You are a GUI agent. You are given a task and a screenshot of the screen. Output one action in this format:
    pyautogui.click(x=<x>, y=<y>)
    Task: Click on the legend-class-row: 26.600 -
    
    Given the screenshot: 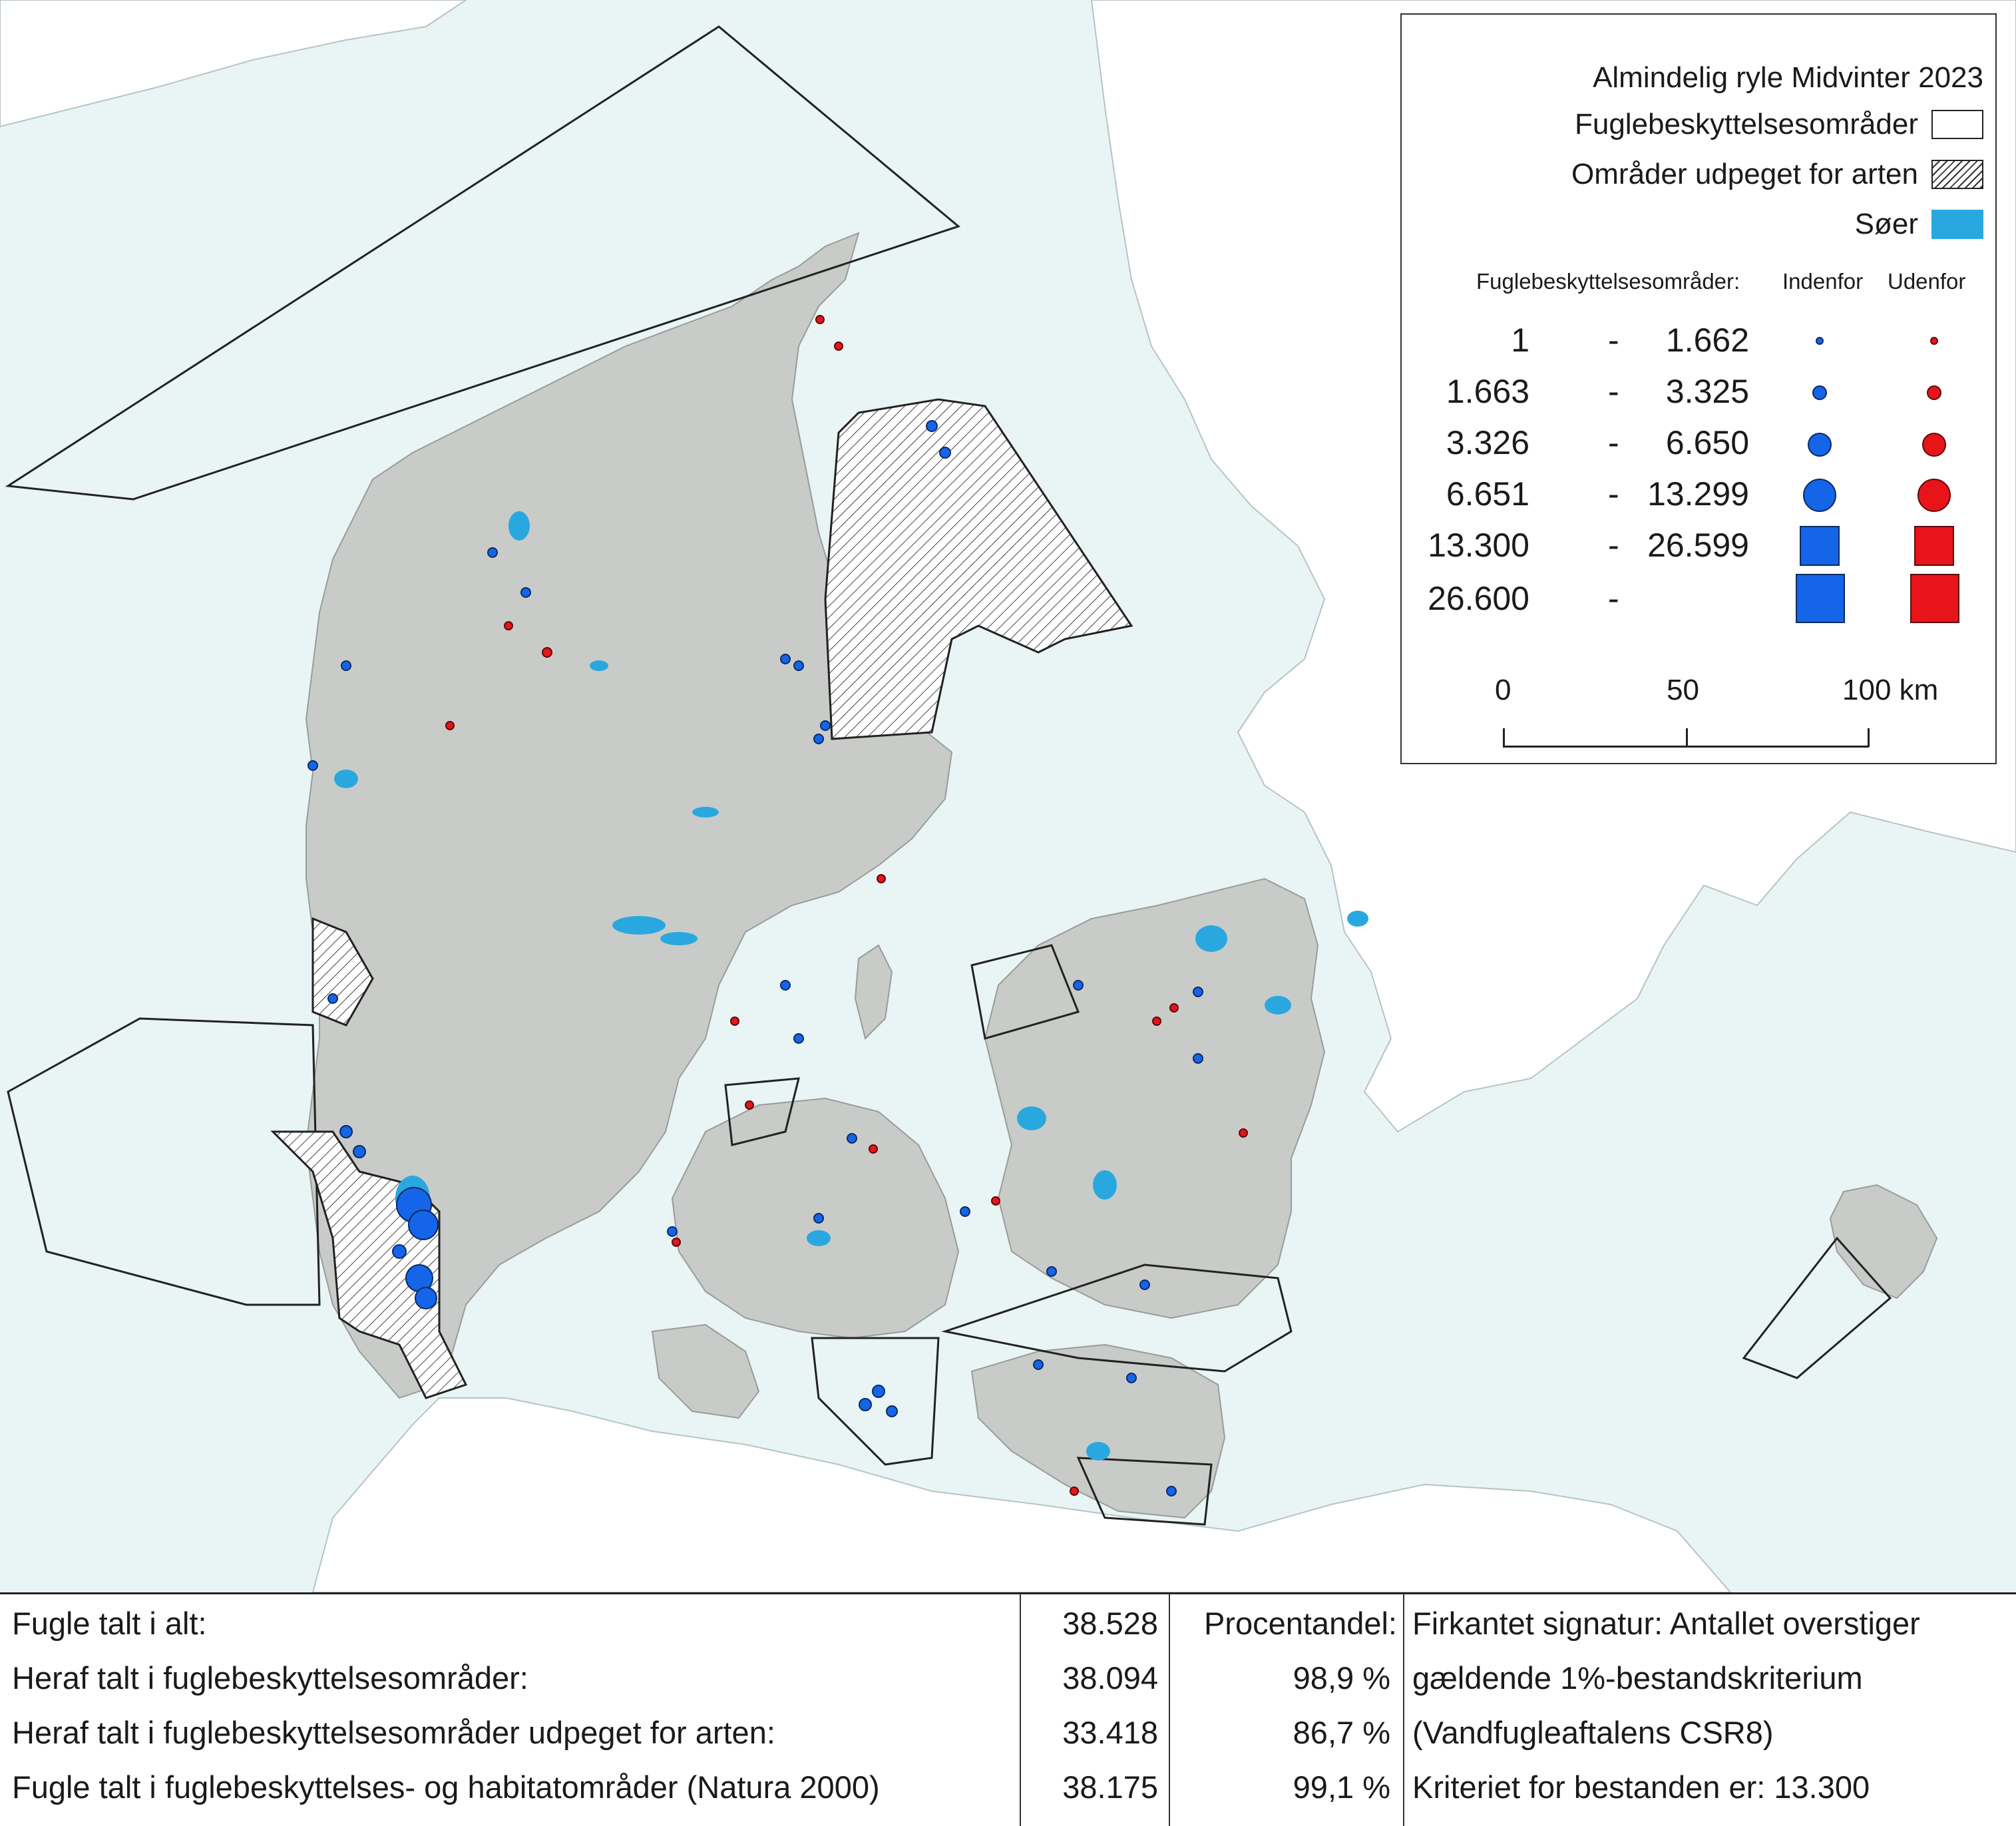 What is the action you would take?
    pyautogui.click(x=1698, y=602)
    